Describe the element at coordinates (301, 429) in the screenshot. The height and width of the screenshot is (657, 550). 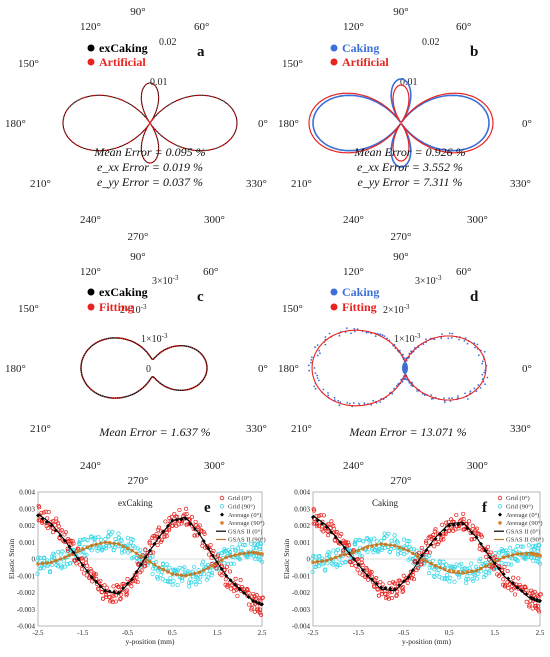
I see `angle-label-210: 210°` at that location.